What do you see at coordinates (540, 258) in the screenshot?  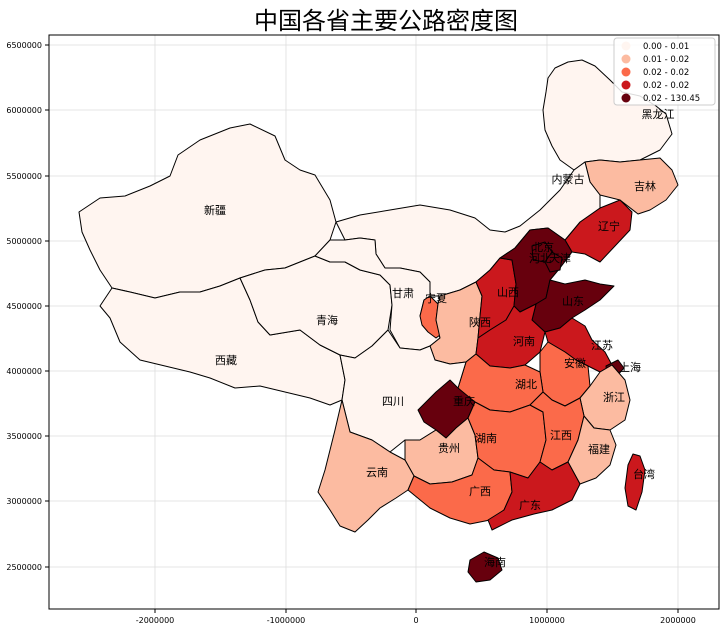 I see `province-label-hebei: 河北` at bounding box center [540, 258].